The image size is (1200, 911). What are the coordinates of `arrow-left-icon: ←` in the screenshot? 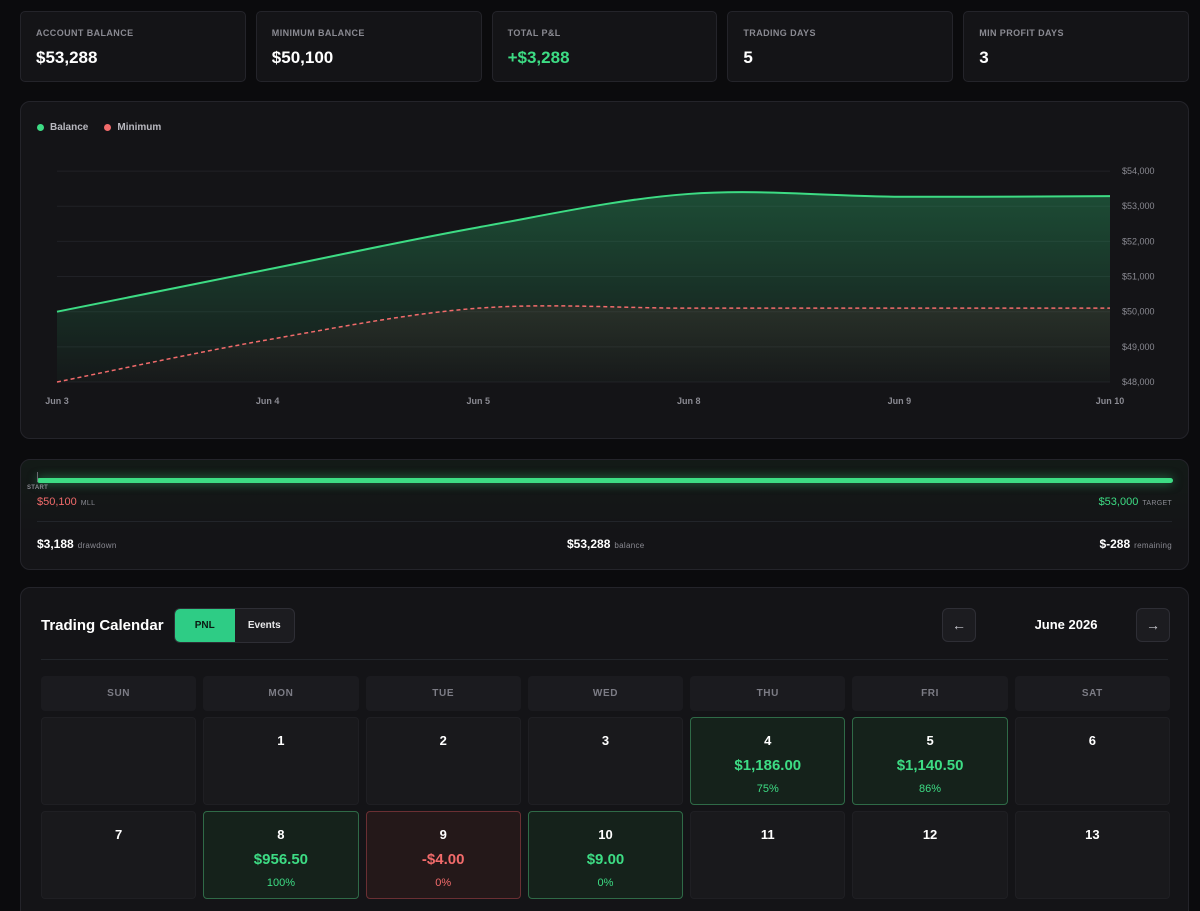 It's located at (959, 625).